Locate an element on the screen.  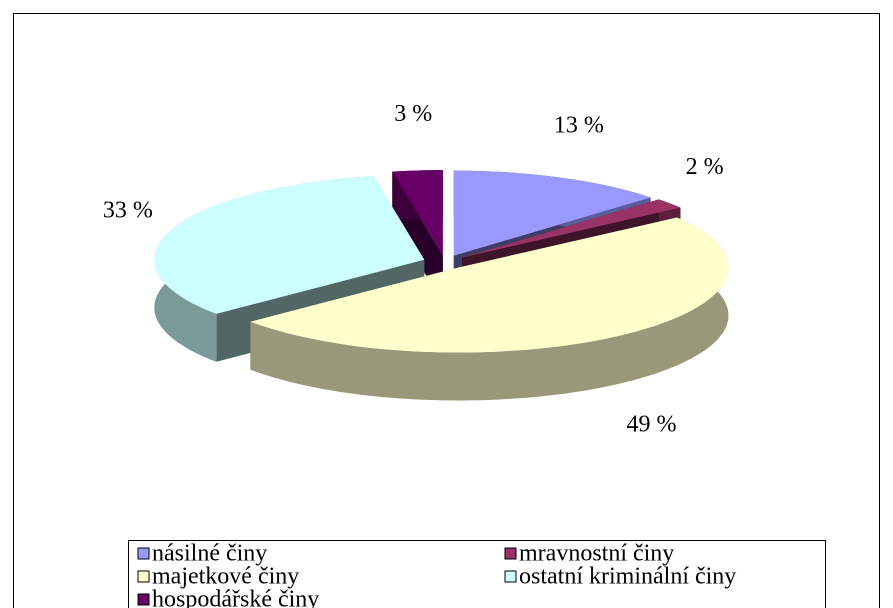
data-label: 3 % is located at coordinates (413, 114).